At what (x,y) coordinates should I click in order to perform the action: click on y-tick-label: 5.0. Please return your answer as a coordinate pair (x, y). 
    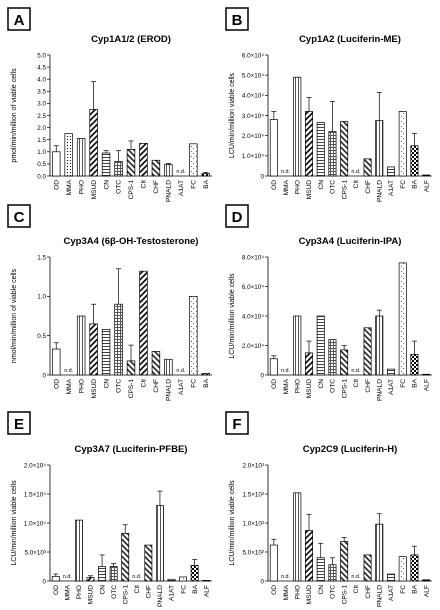
    Looking at the image, I should click on (41, 55).